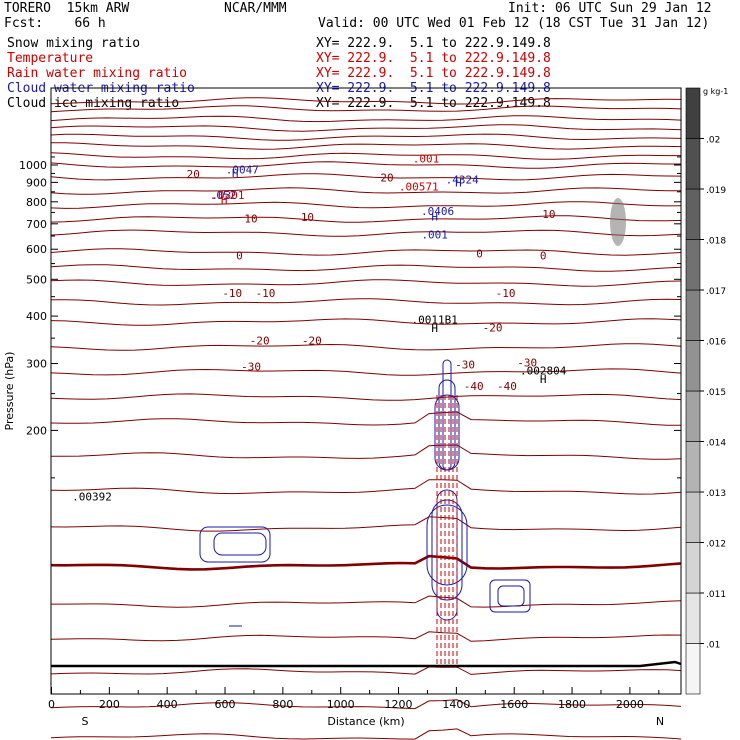 The height and width of the screenshot is (740, 740). Describe the element at coordinates (36, 279) in the screenshot. I see `y-tick-label: 500` at that location.